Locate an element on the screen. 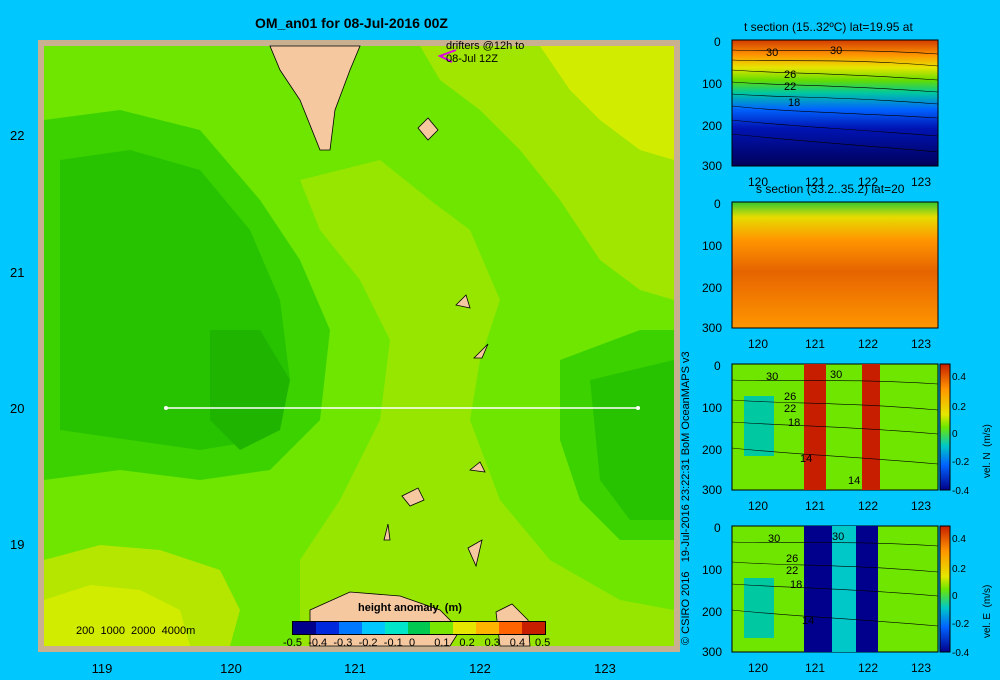 This screenshot has width=1000, height=680. s-ytick-100: 100 is located at coordinates (712, 246).